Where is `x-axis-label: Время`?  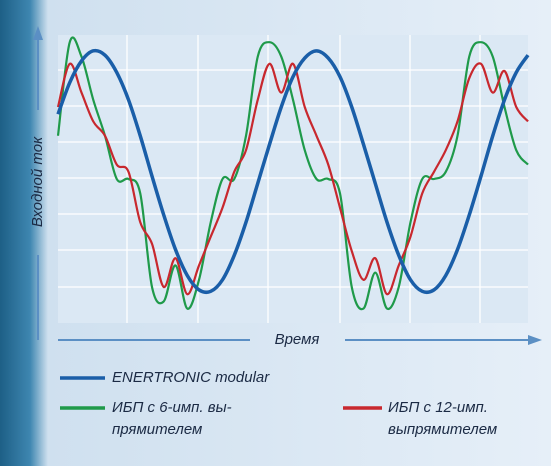 x-axis-label: Время is located at coordinates (297, 339).